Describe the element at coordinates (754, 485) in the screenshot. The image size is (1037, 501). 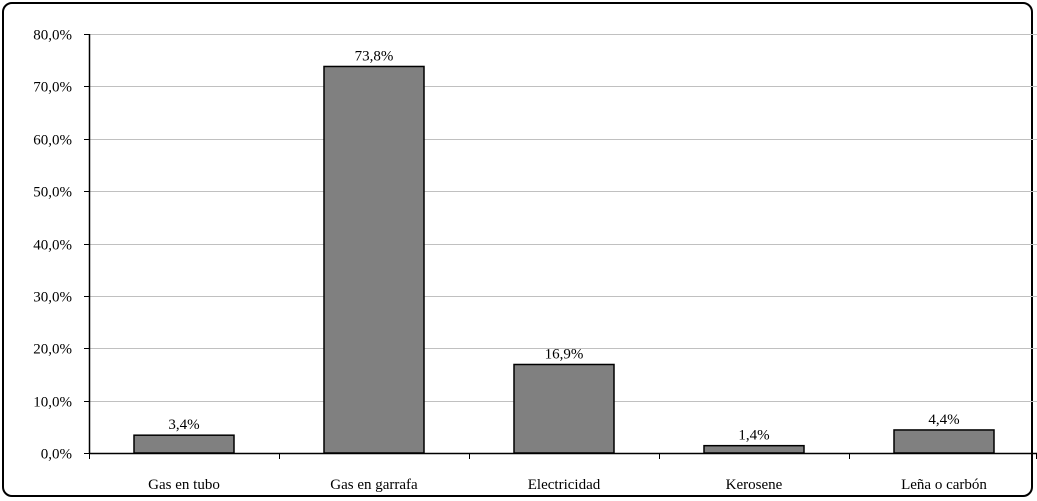
I see `x-tick-label: Kerosene` at that location.